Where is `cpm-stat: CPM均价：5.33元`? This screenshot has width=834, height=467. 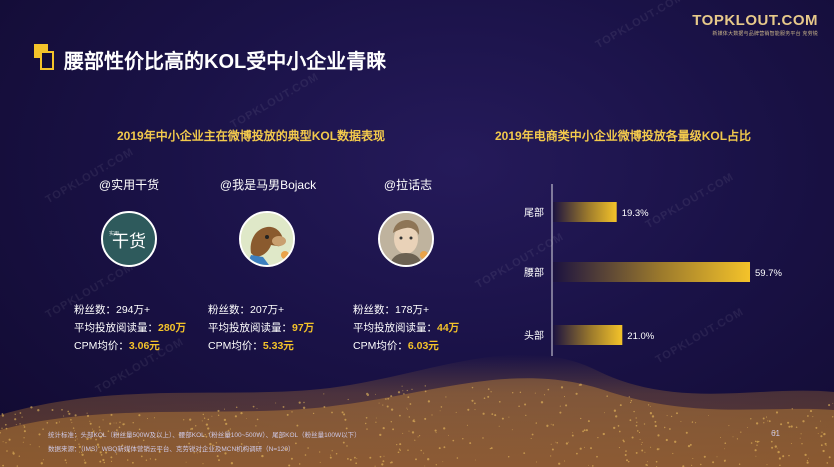 cpm-stat: CPM均价：5.33元 is located at coordinates (251, 346).